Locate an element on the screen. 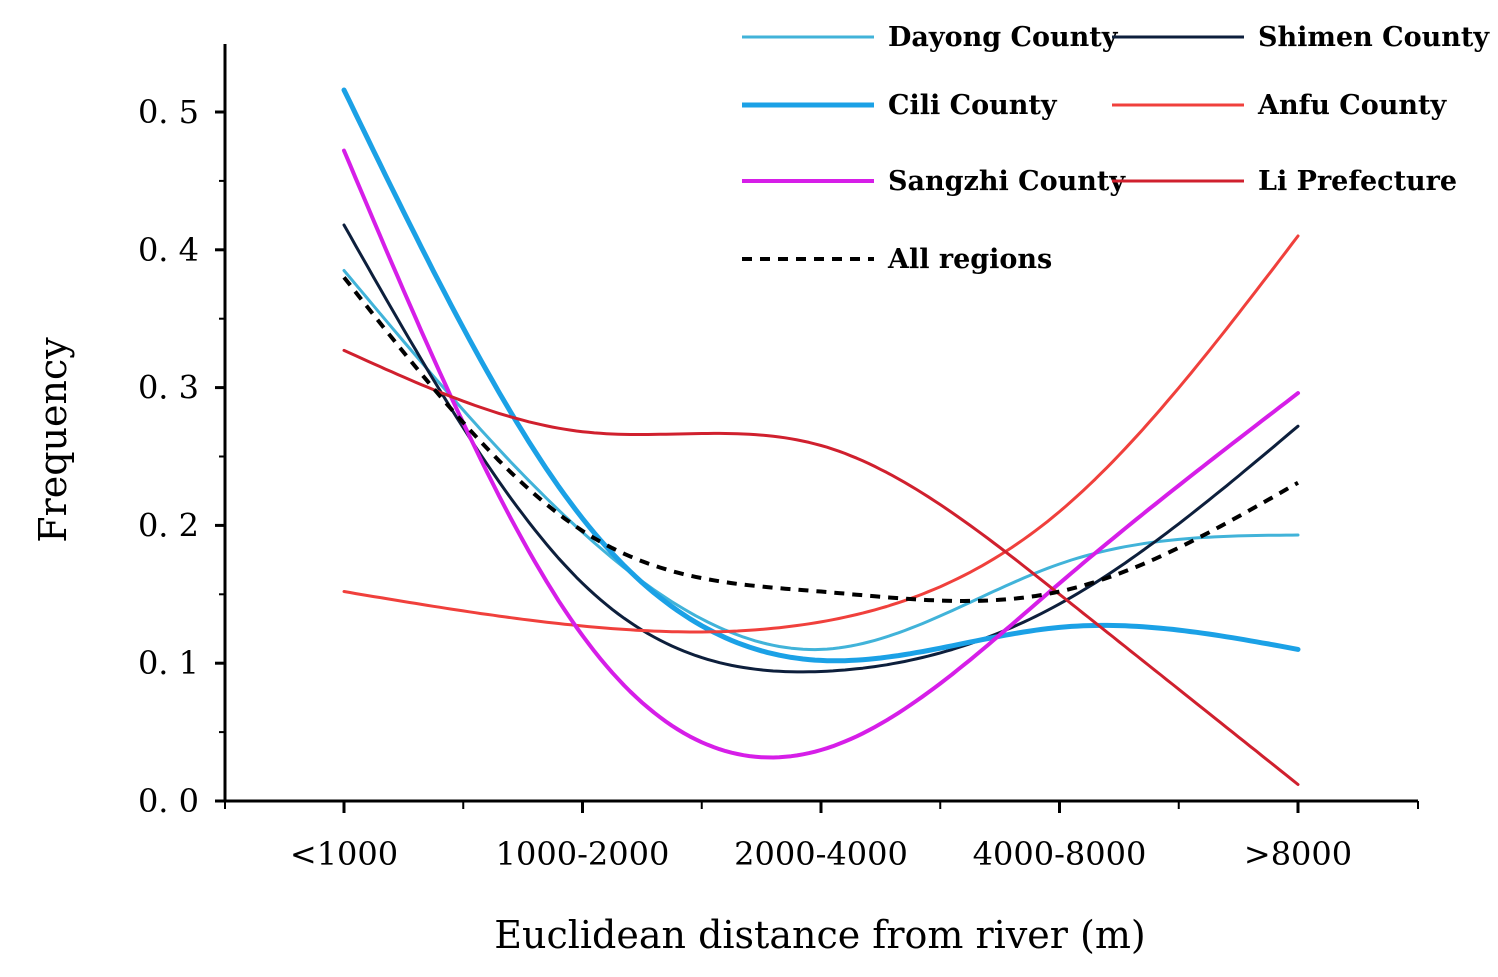 This screenshot has width=1498, height=977. legend-label: Anfu County is located at coordinates (1352, 105).